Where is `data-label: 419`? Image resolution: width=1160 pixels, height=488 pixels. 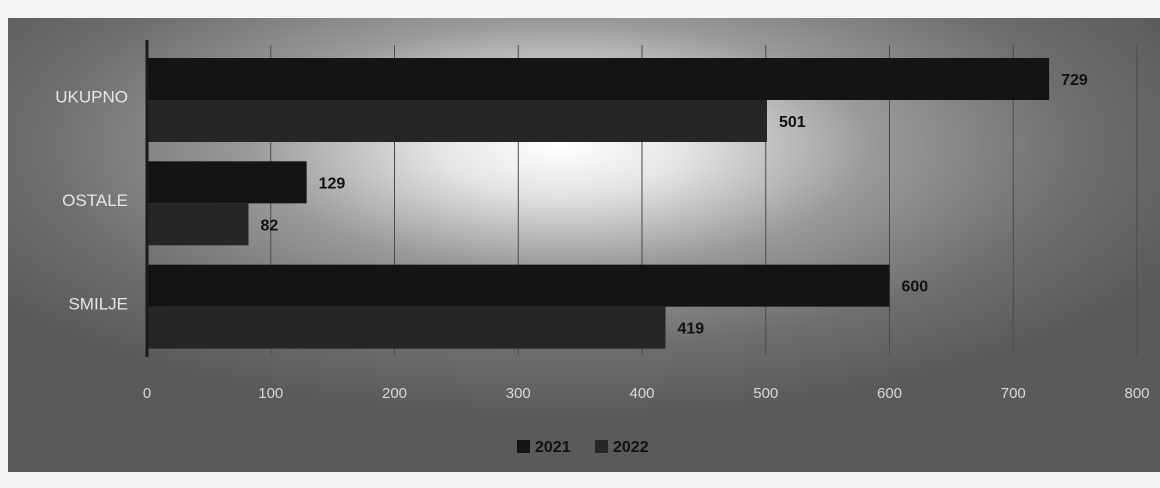 data-label: 419 is located at coordinates (691, 329).